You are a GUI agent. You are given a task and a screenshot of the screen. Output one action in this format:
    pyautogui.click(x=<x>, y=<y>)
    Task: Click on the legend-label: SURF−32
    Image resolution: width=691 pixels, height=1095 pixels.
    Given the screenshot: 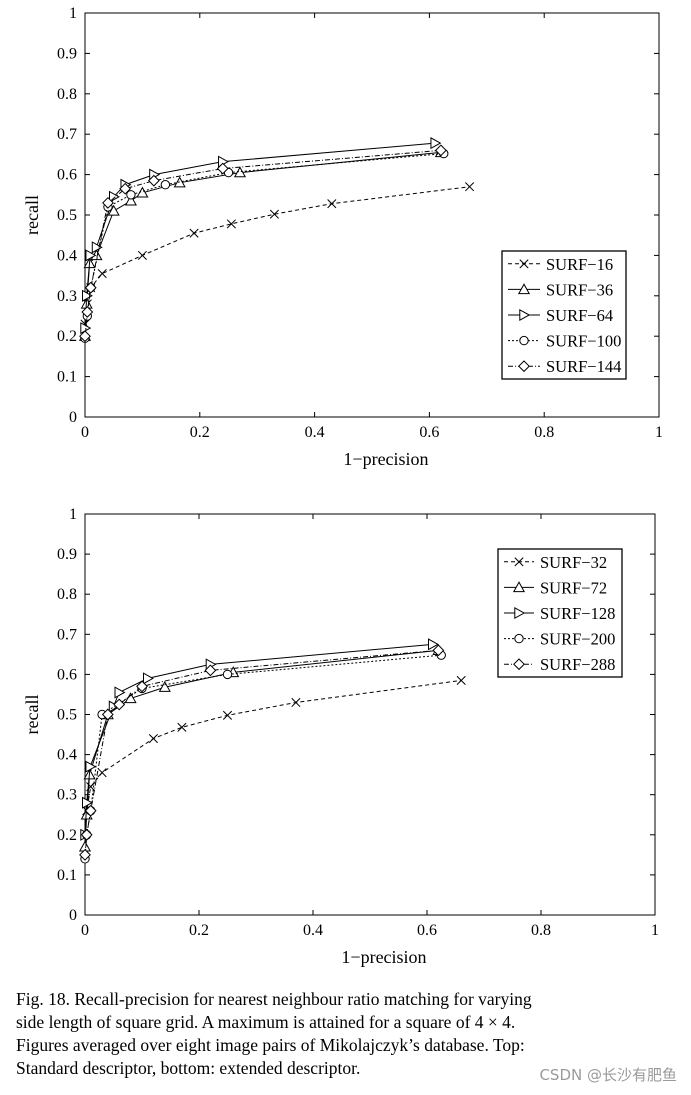 What is the action you would take?
    pyautogui.click(x=573, y=562)
    